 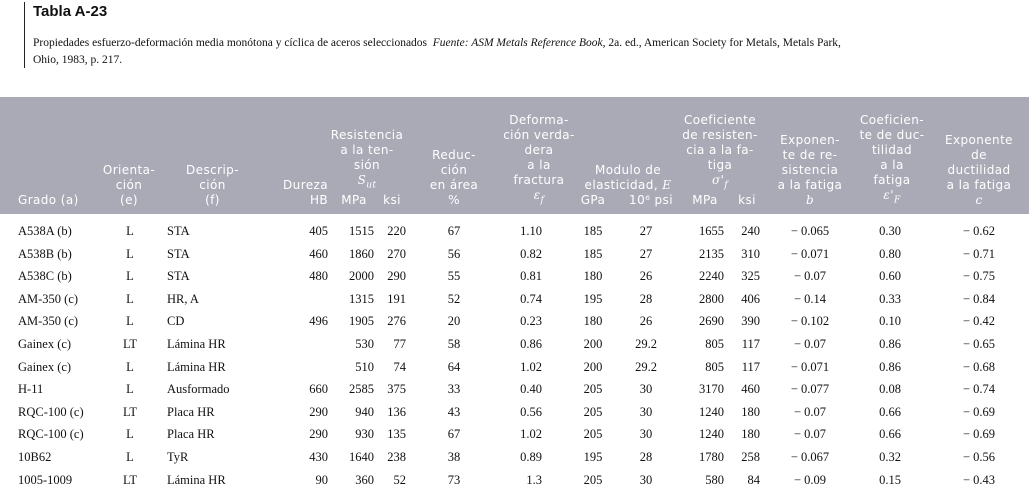 I want to click on cell-cmpa: 2240, so click(x=711, y=276).